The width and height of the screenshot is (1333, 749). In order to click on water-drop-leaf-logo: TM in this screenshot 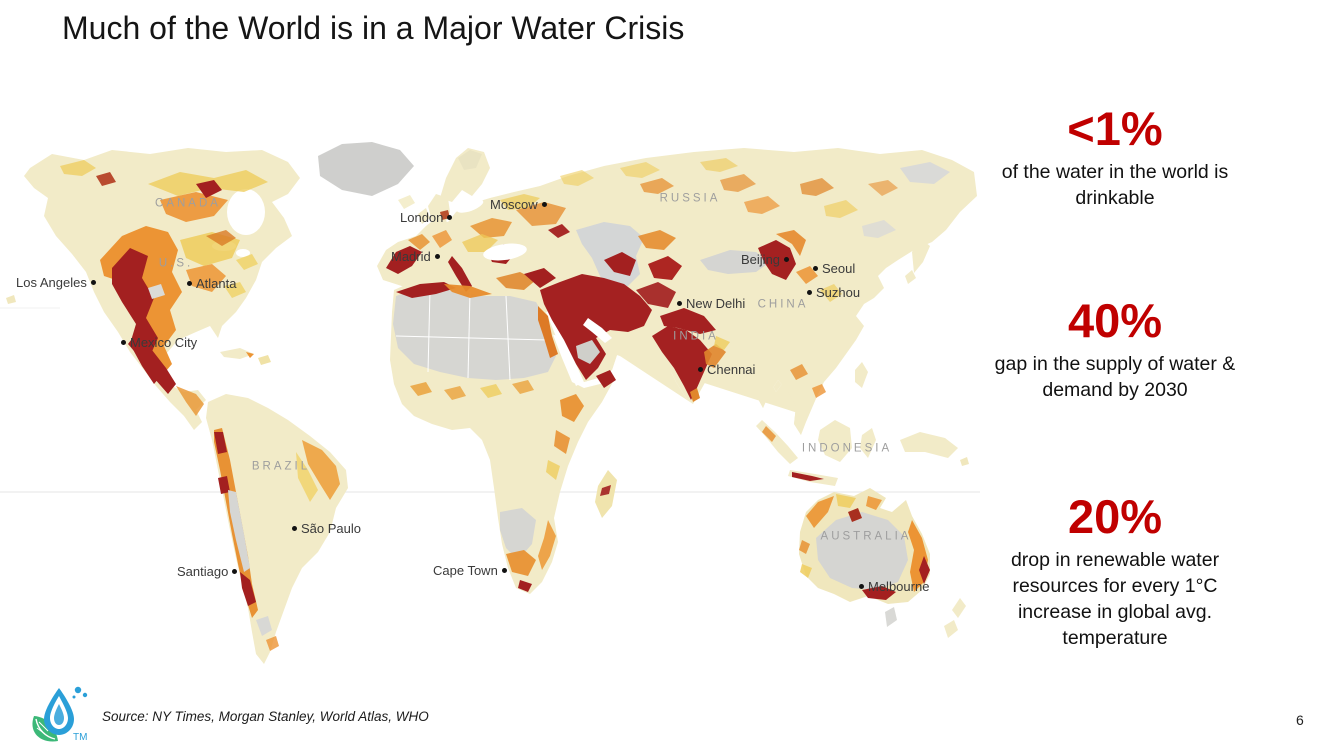, I will do `click(60, 714)`.